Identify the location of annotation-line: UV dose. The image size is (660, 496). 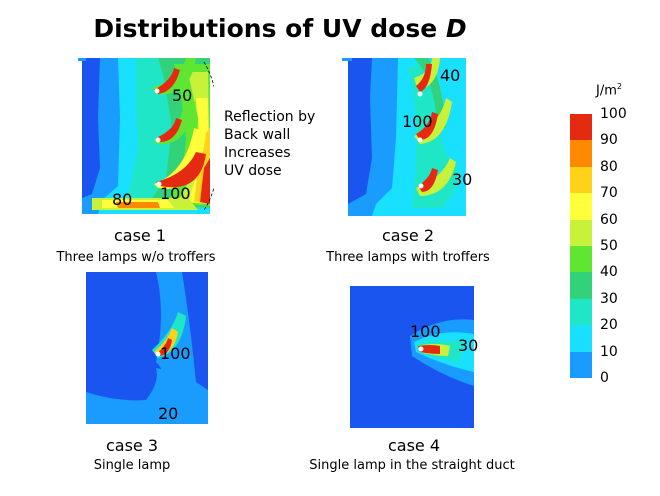
(253, 171).